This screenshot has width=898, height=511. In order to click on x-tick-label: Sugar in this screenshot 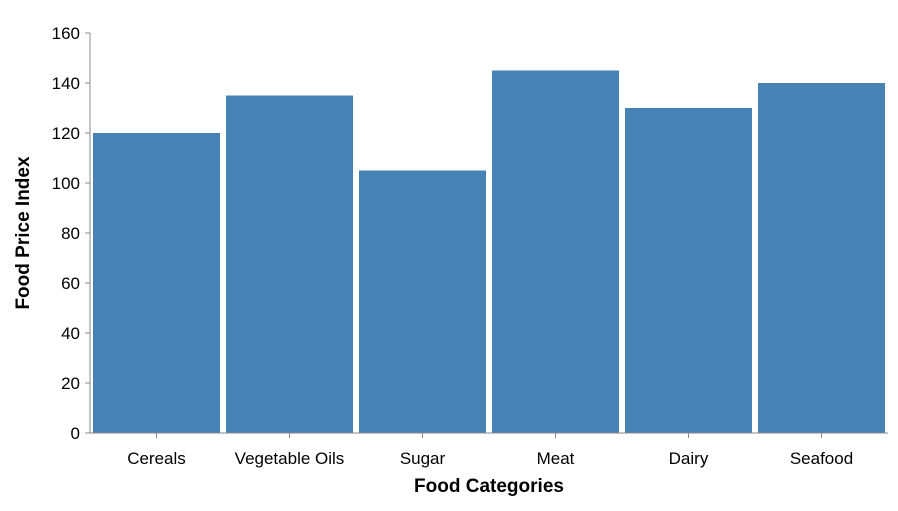, I will do `click(423, 458)`.